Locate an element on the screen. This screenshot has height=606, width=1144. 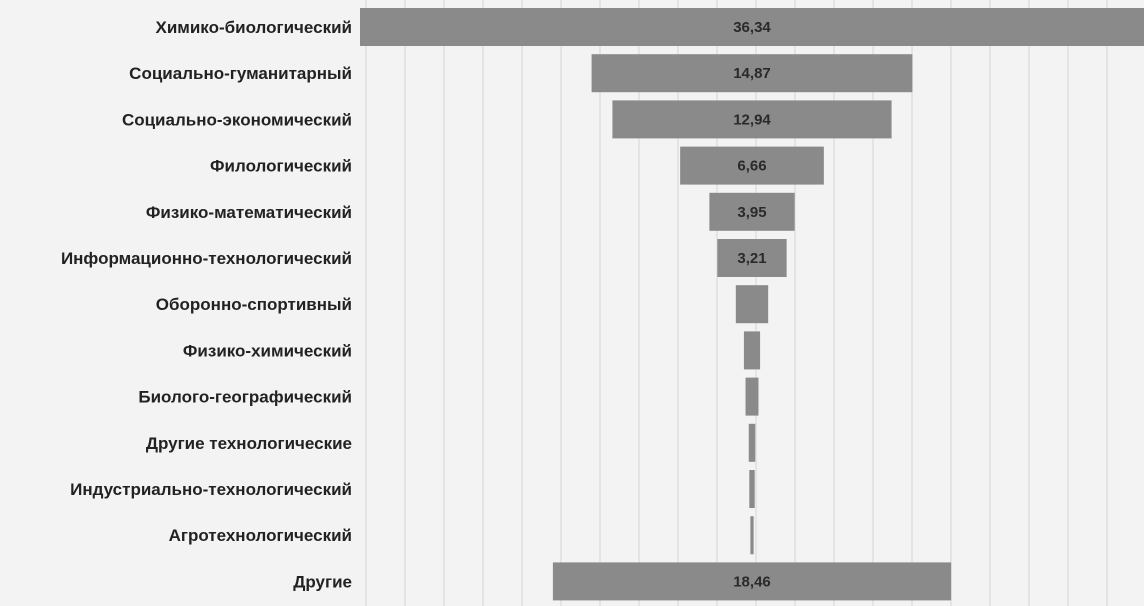
category-label: Биолого-географический is located at coordinates (245, 397).